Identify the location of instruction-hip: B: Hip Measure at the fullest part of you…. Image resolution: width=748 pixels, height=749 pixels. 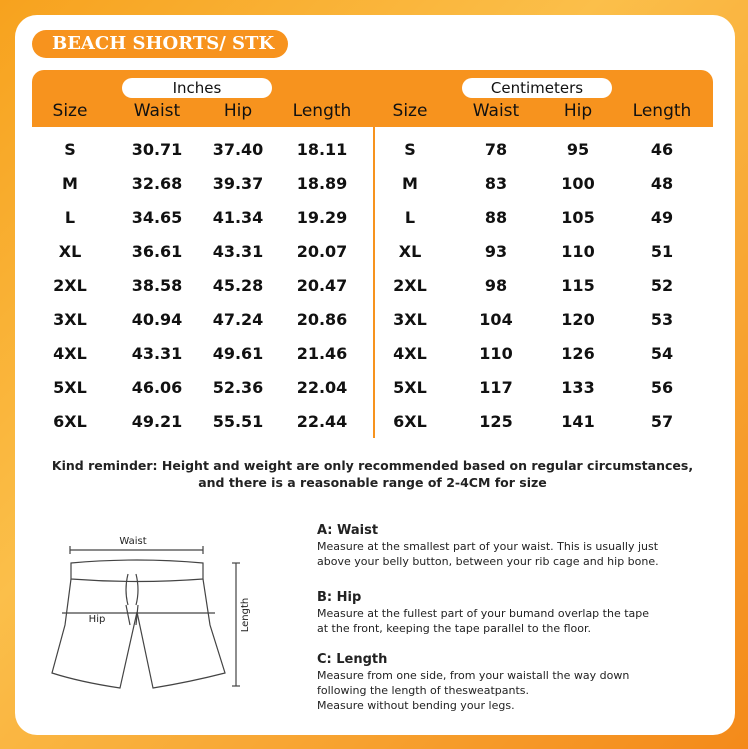
(517, 613).